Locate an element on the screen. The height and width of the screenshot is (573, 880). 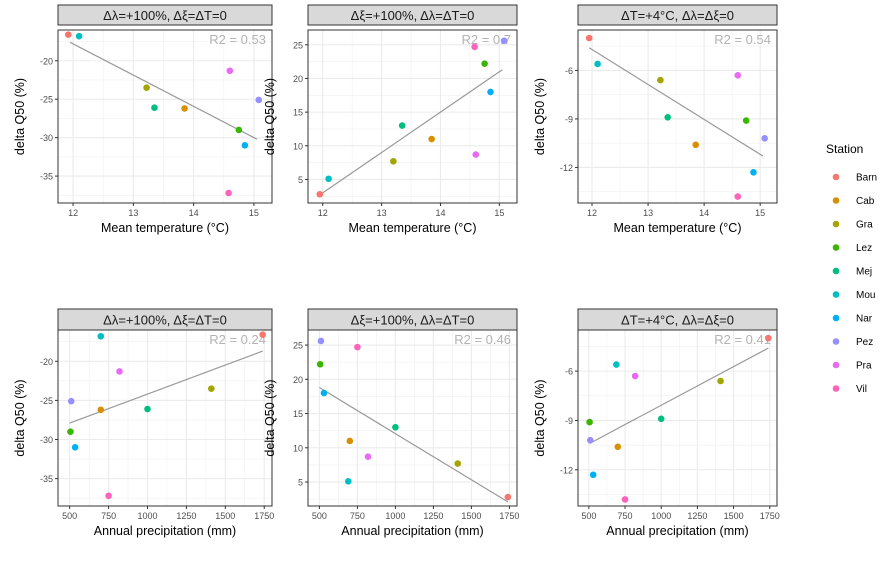
y-tick-label: -20 is located at coordinates (46, 362).